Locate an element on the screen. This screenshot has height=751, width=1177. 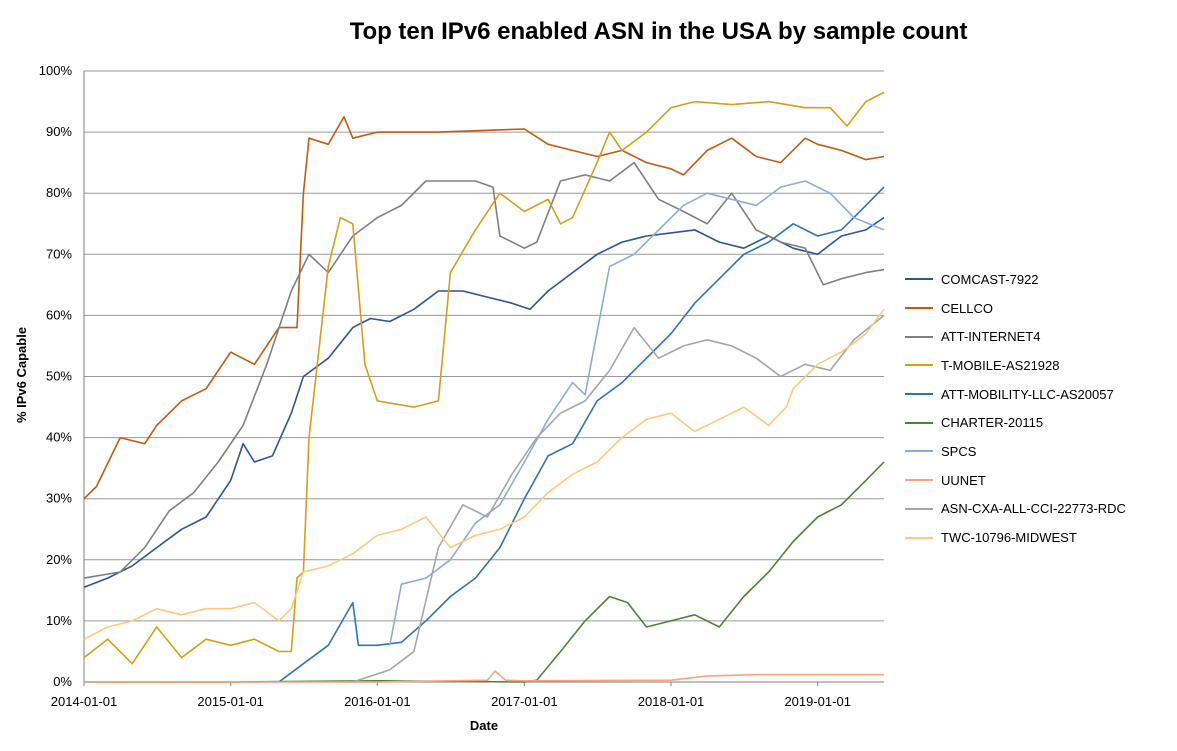
legend-item: T-MOBILE-AS21928 is located at coordinates (1015, 365).